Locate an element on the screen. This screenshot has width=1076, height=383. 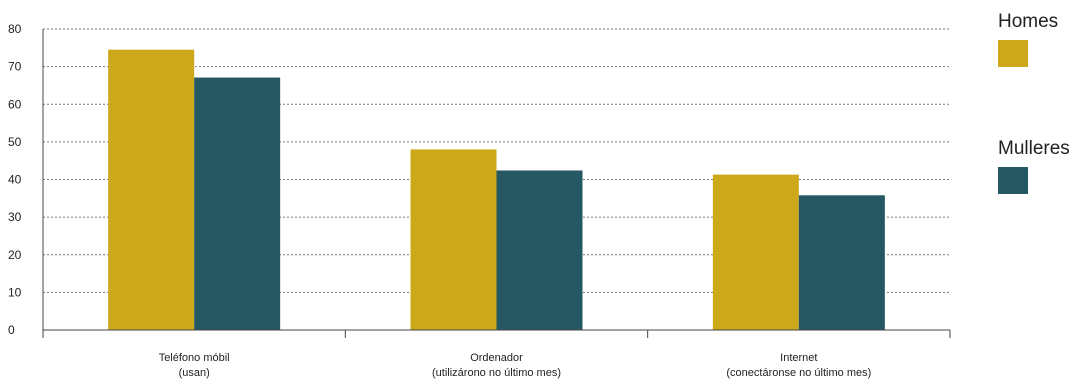
x-category-label: Ordenador is located at coordinates (496, 358).